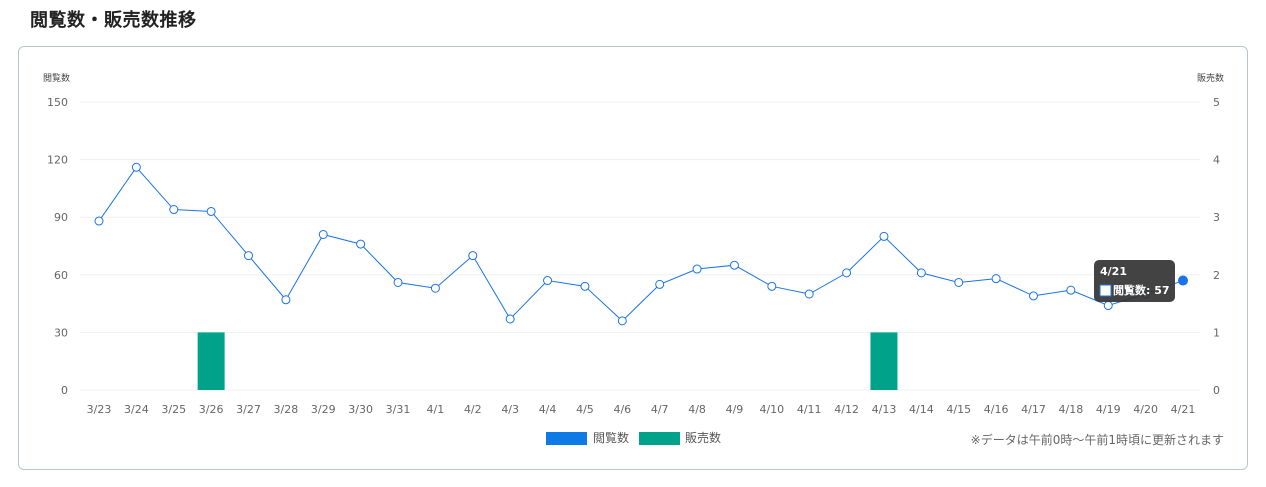 The image size is (1266, 487). I want to click on x-tick-label: 3/29, so click(323, 409).